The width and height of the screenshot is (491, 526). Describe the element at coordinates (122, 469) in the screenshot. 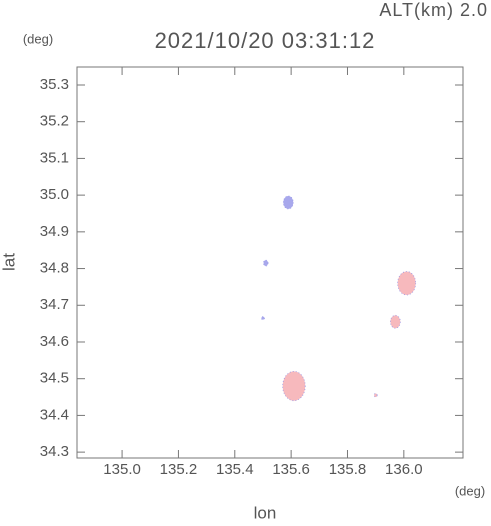

I see `x-tick-label: 135.0` at that location.